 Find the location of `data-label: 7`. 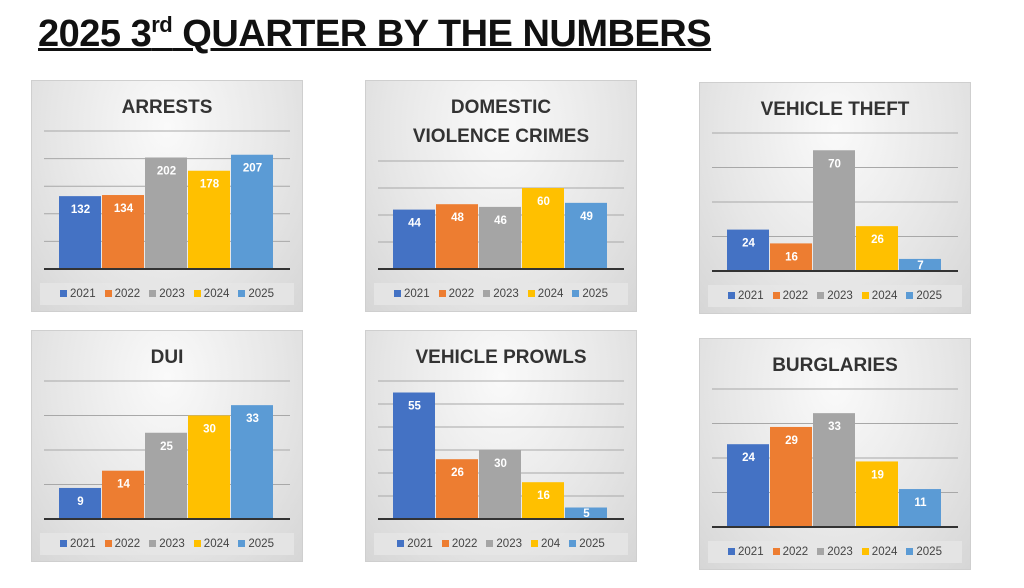

data-label: 7 is located at coordinates (920, 266).